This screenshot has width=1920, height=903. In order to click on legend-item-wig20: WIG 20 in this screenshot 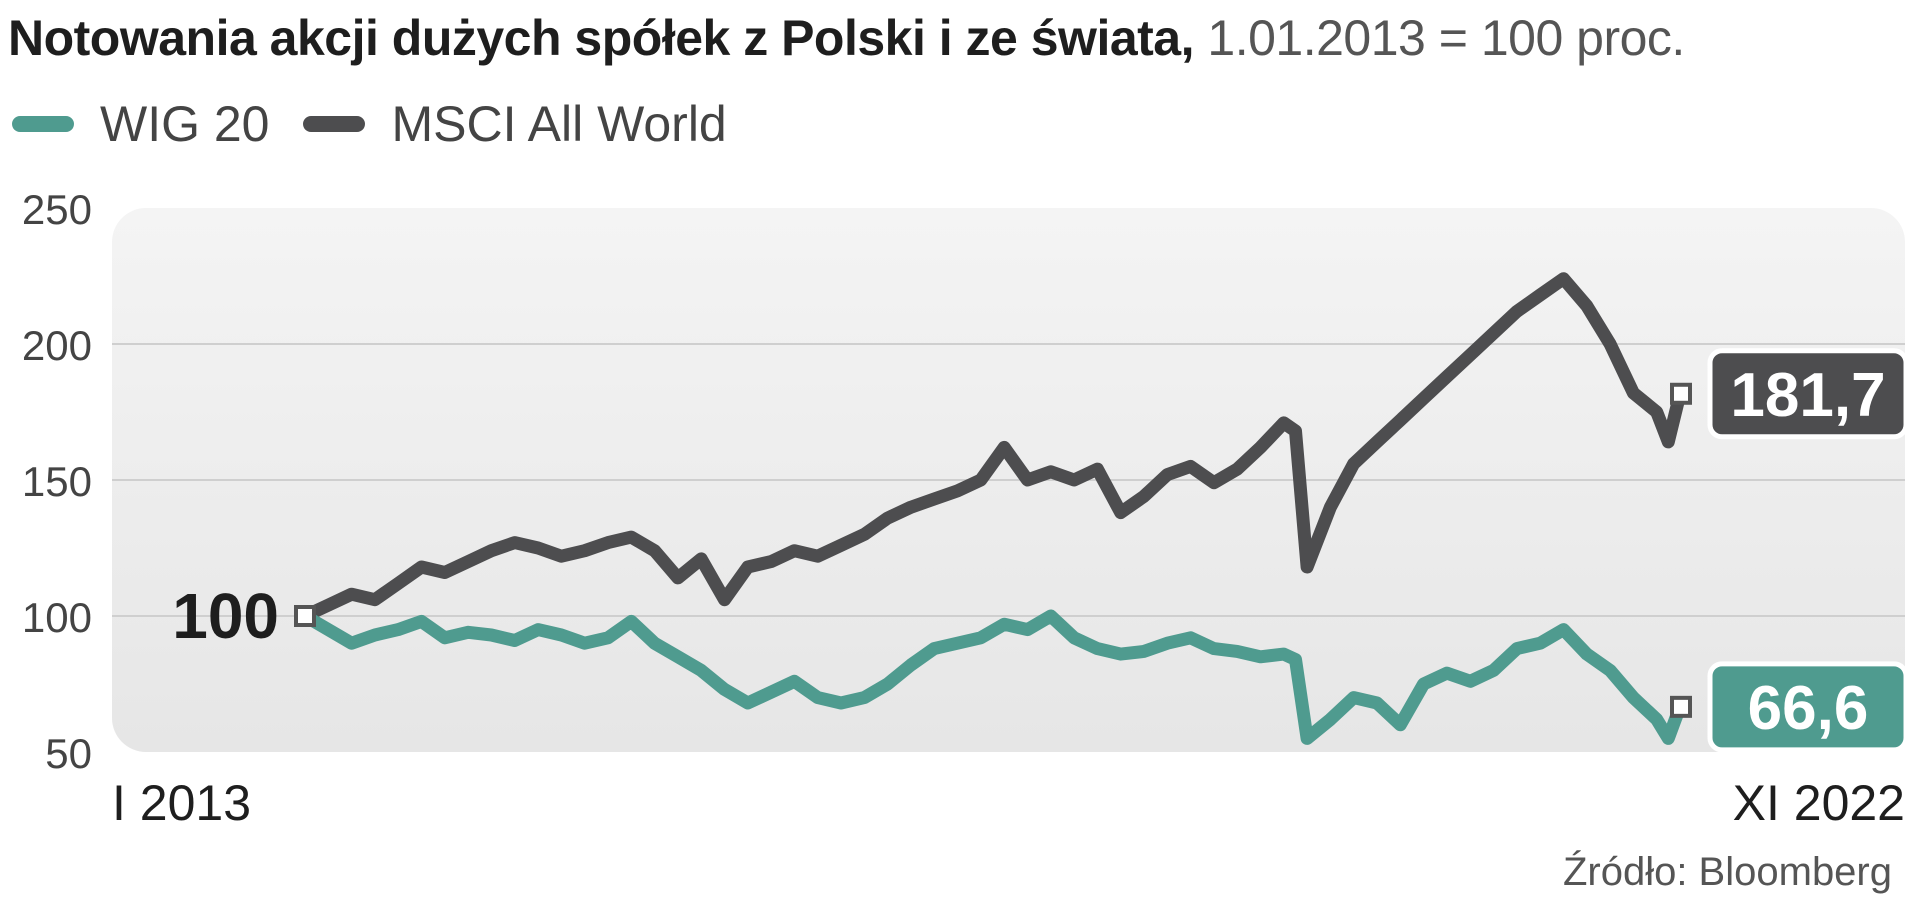, I will do `click(140, 124)`.